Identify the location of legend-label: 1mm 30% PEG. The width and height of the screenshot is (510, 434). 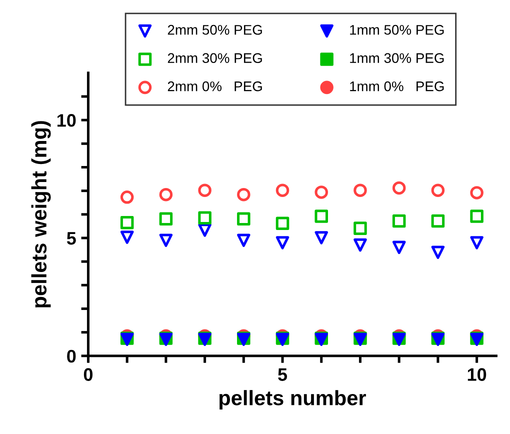
(397, 58).